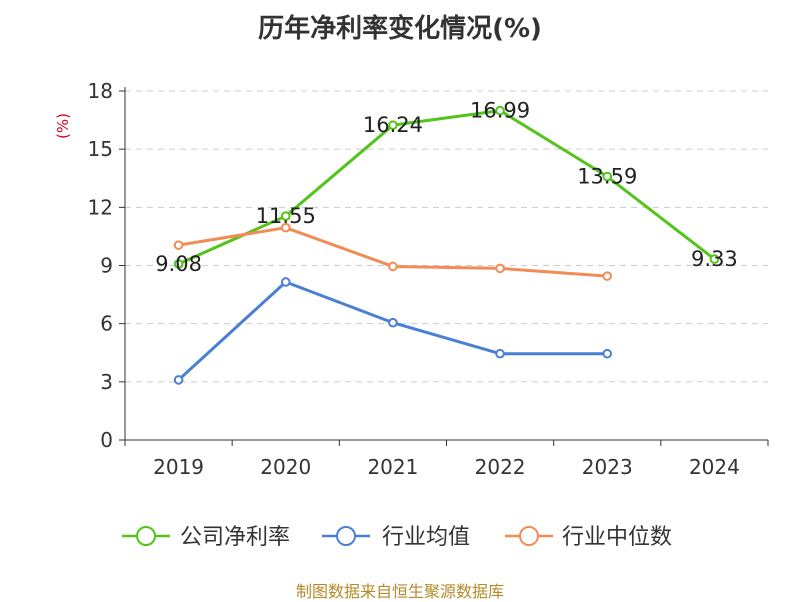  I want to click on x-tick-label: 2021, so click(392, 467).